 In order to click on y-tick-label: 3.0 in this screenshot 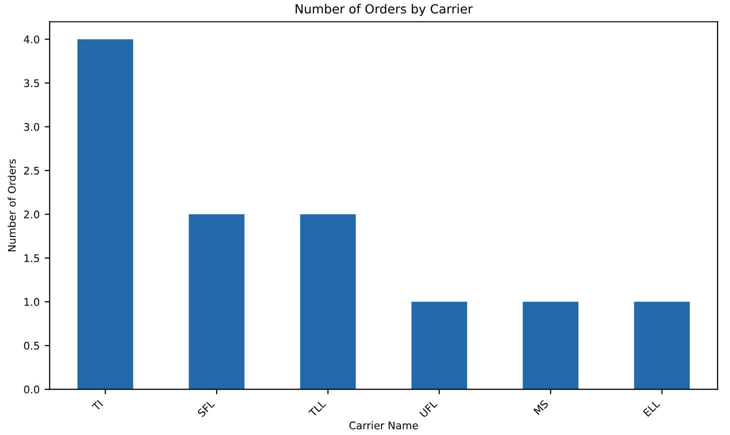, I will do `click(32, 127)`.